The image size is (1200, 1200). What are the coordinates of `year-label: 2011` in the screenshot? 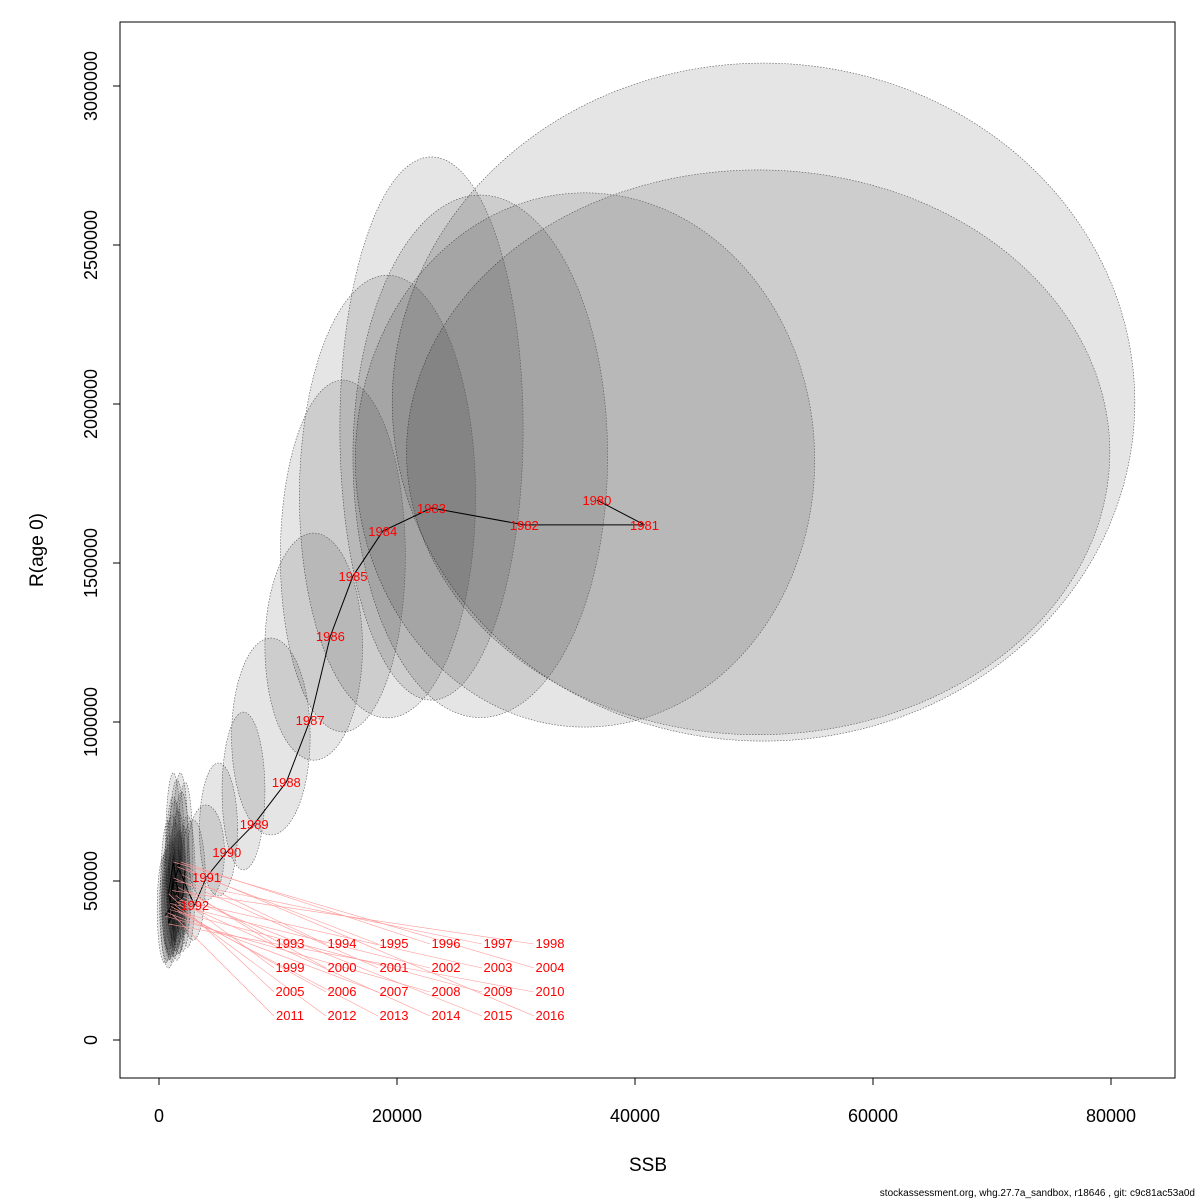 It's located at (290, 1015).